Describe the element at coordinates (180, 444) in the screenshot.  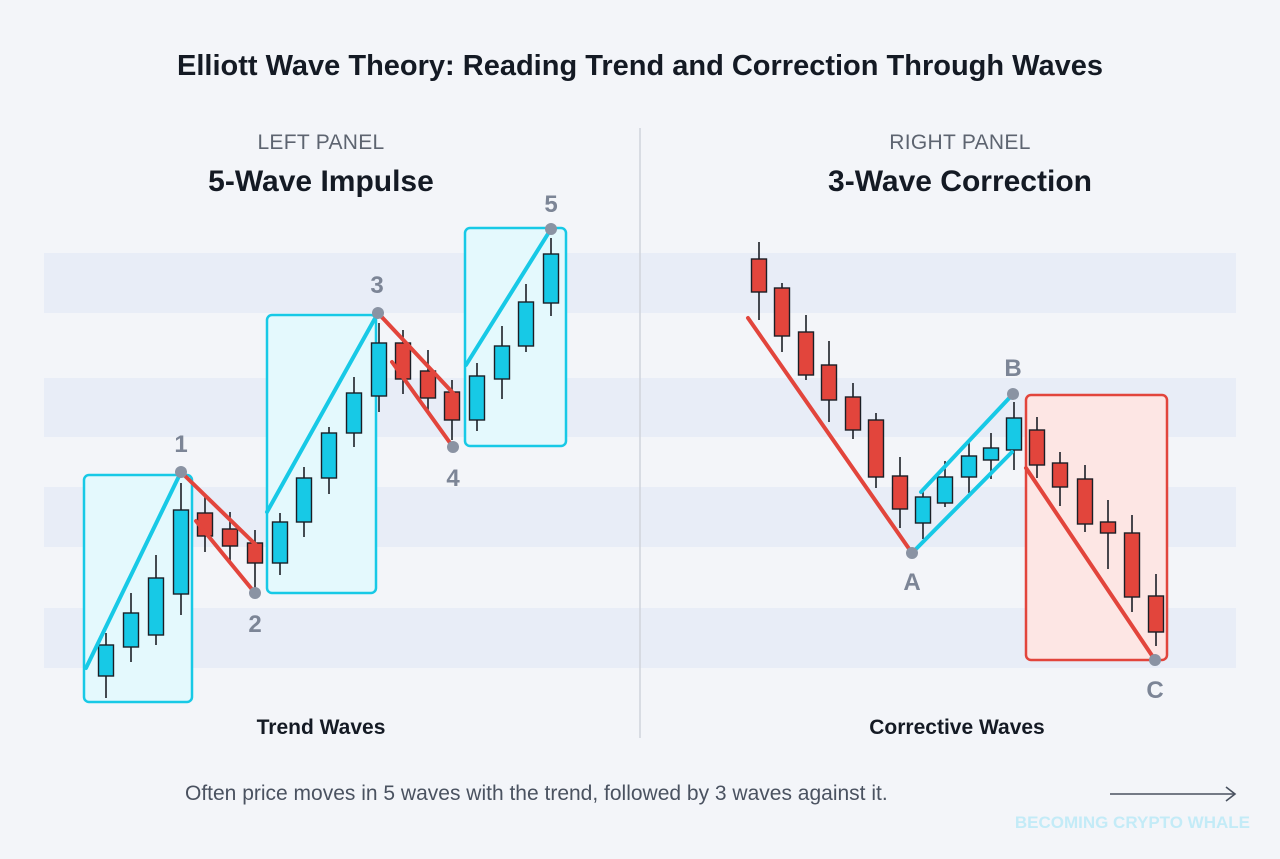
I see `wave-label-1: 1` at that location.